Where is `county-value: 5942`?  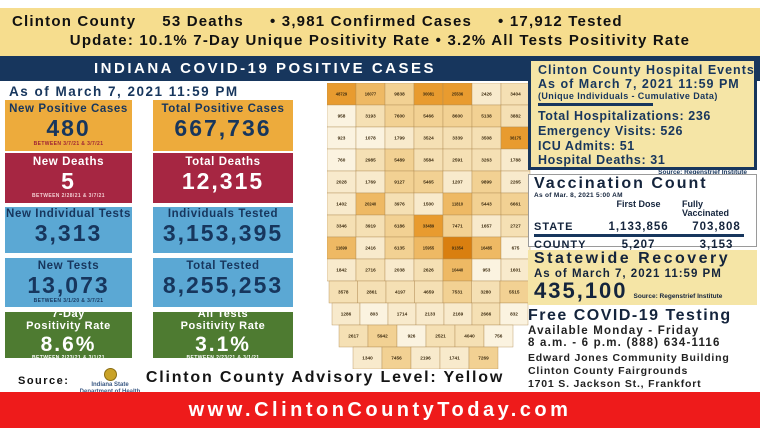 county-value: 5942 is located at coordinates (382, 336).